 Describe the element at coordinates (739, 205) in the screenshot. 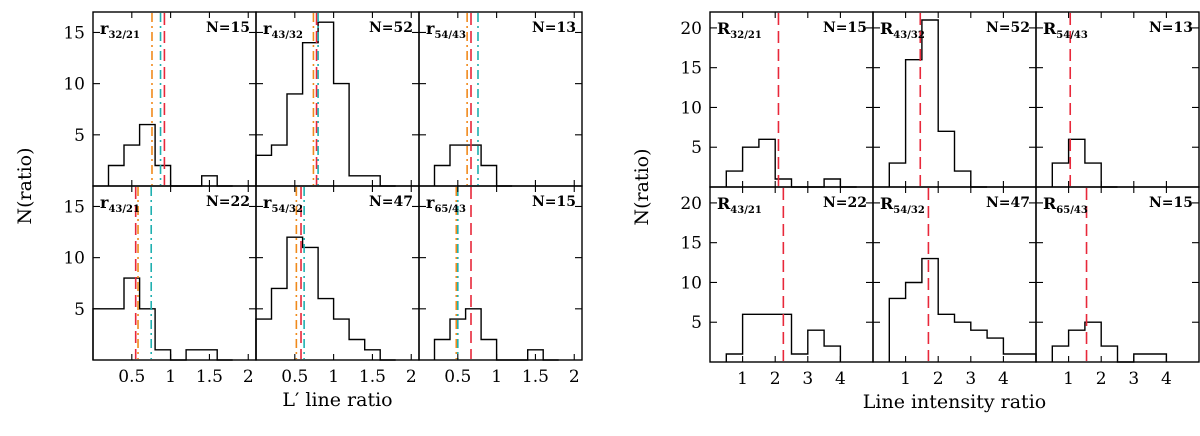

I see `ratio-label: R43/21` at that location.